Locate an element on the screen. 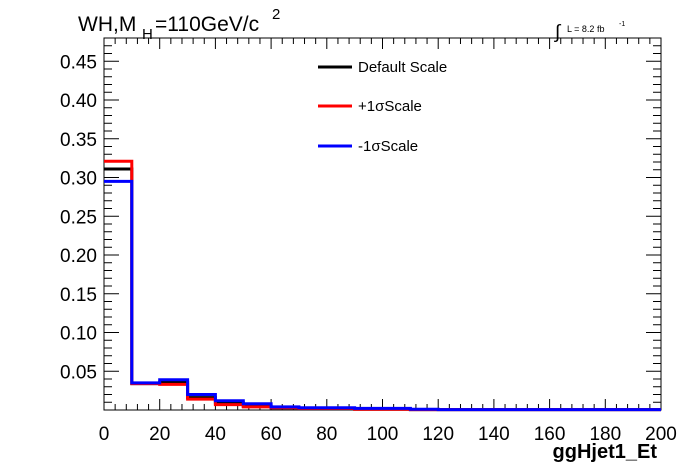 The height and width of the screenshot is (472, 696). x-tick-label: 100 is located at coordinates (383, 434).